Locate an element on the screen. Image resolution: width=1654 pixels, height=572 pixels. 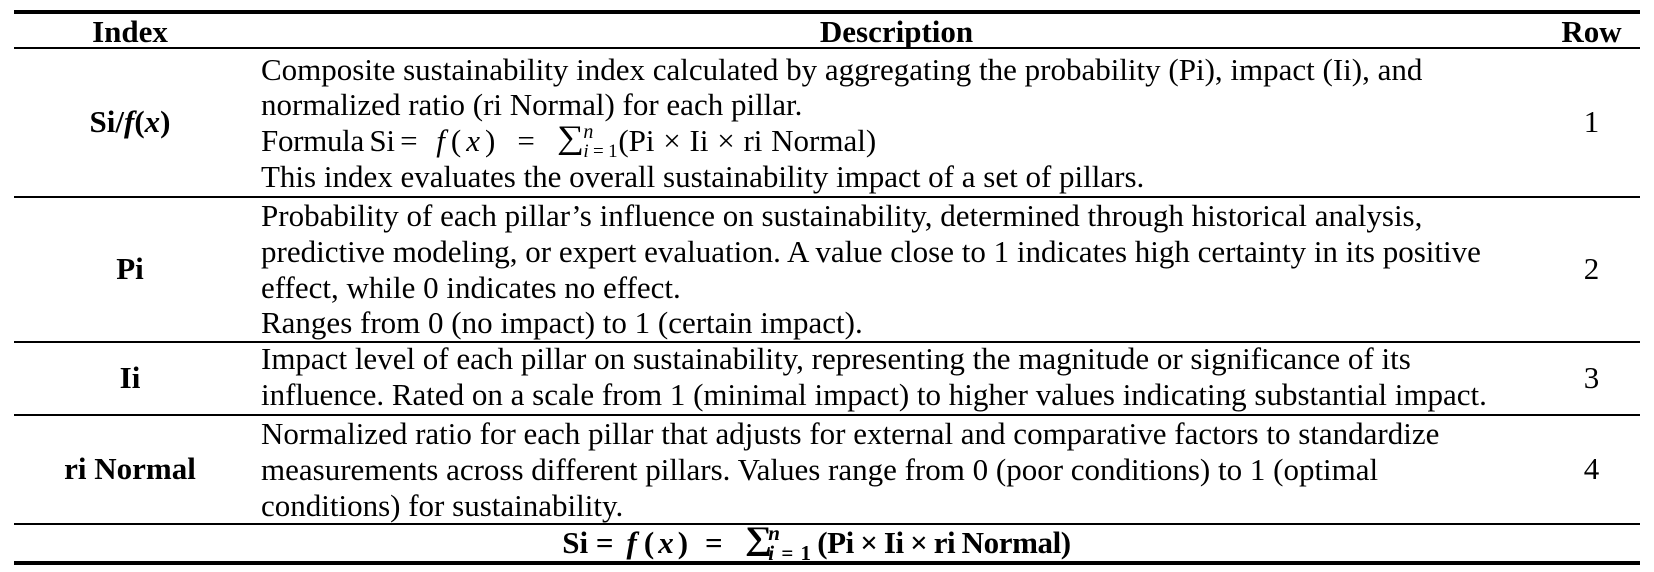
index-cell-ii: Ii is located at coordinates (130, 378).